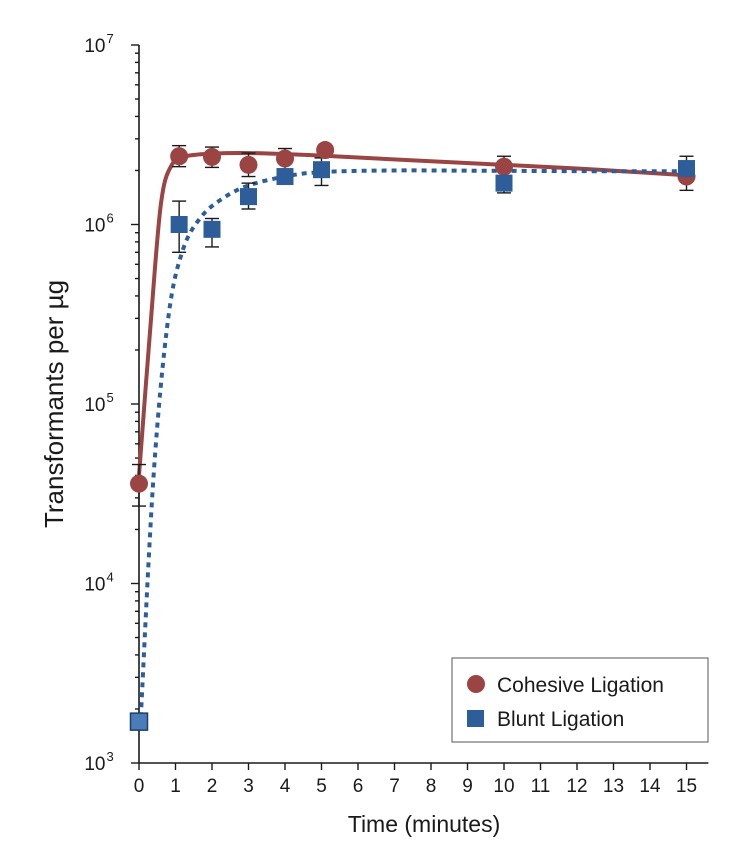  I want to click on y-axis-title: Transformants per µg, so click(54, 404).